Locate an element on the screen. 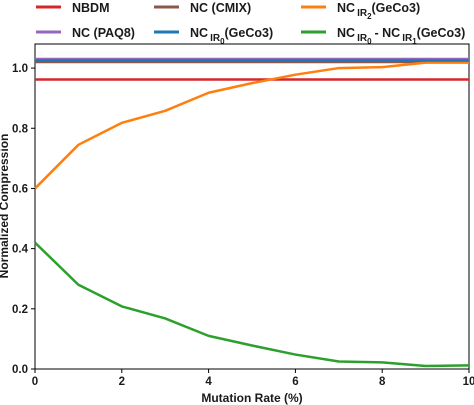 This screenshot has height=405, width=474. x-tick-label-0: 0 is located at coordinates (35, 382).